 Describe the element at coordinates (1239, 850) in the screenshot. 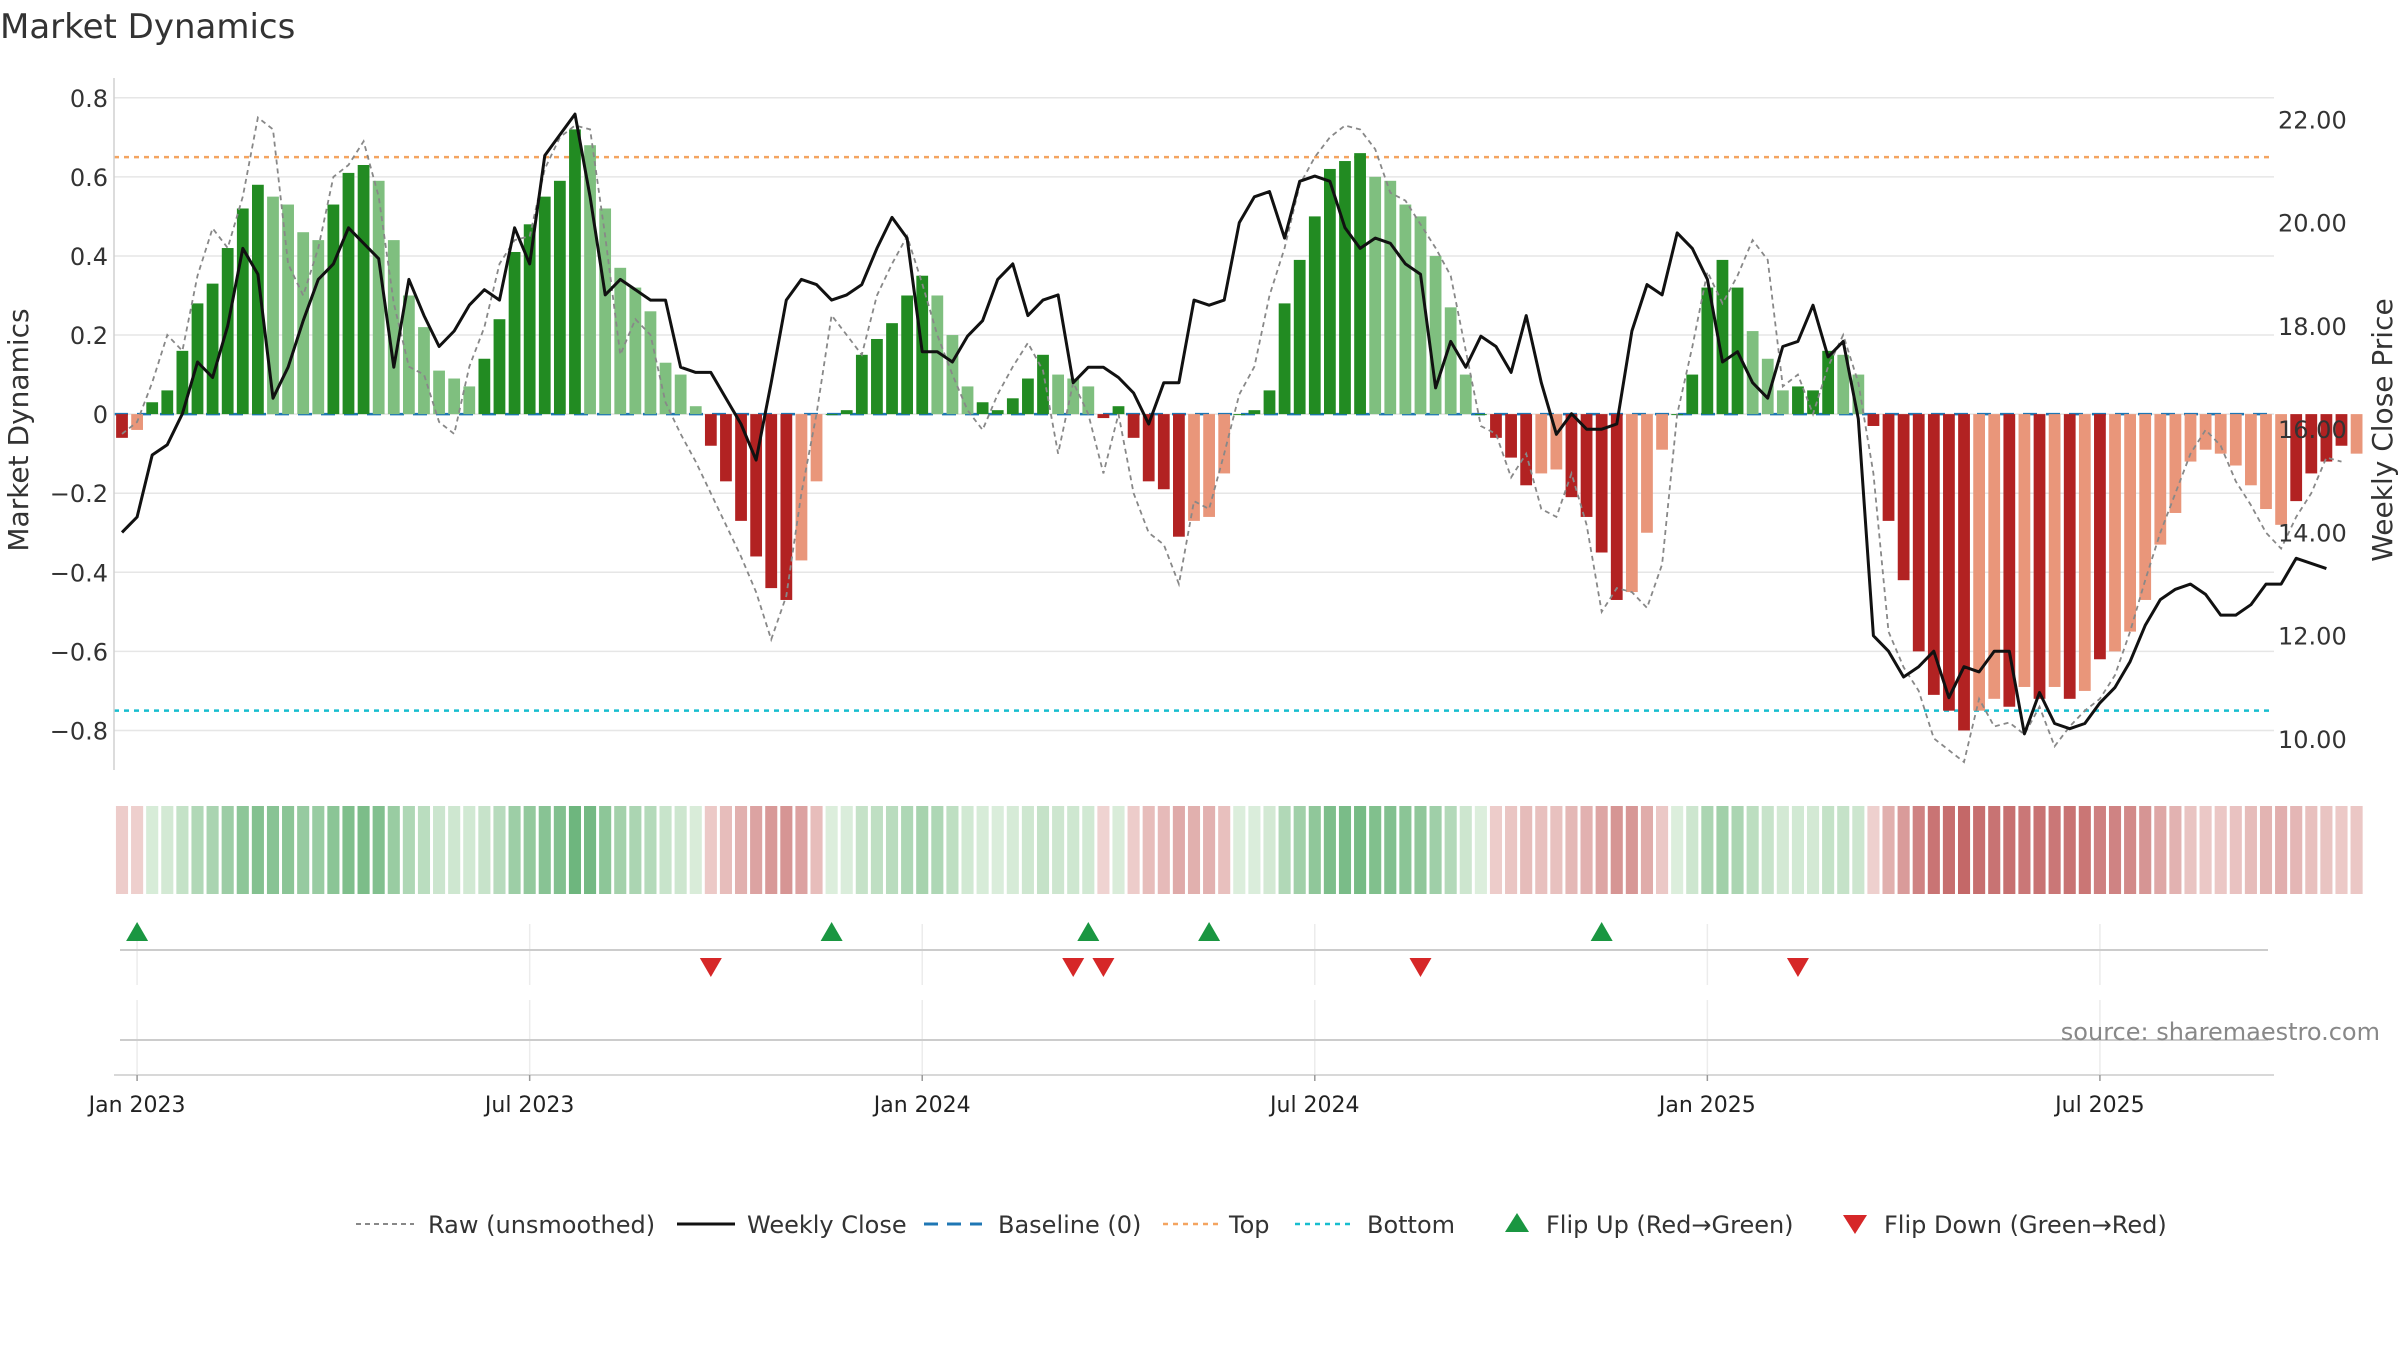

I see `regime-strip` at that location.